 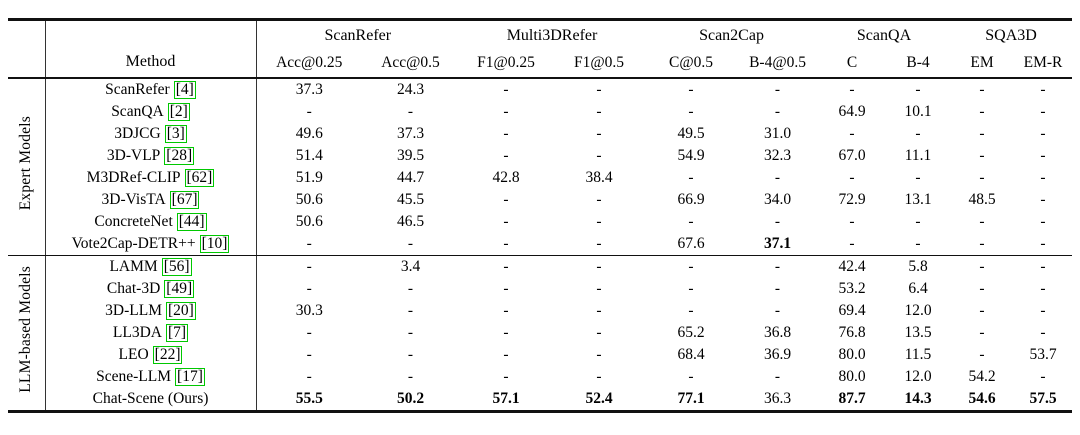 What do you see at coordinates (199, 178) in the screenshot?
I see `citation-link: [62]` at bounding box center [199, 178].